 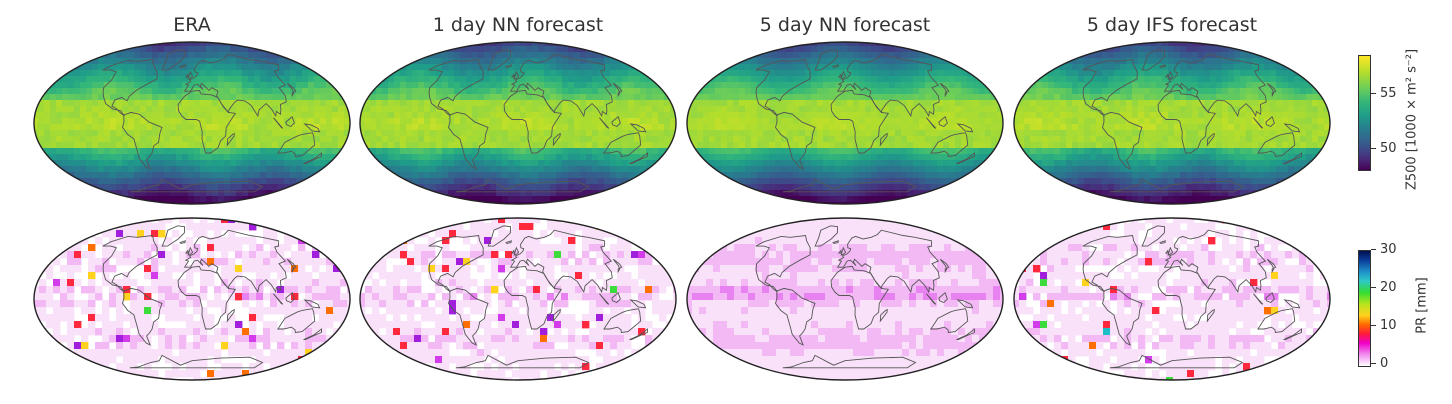 What do you see at coordinates (845, 25) in the screenshot?
I see `column-title-5day-nn: 5 day NN forecast` at bounding box center [845, 25].